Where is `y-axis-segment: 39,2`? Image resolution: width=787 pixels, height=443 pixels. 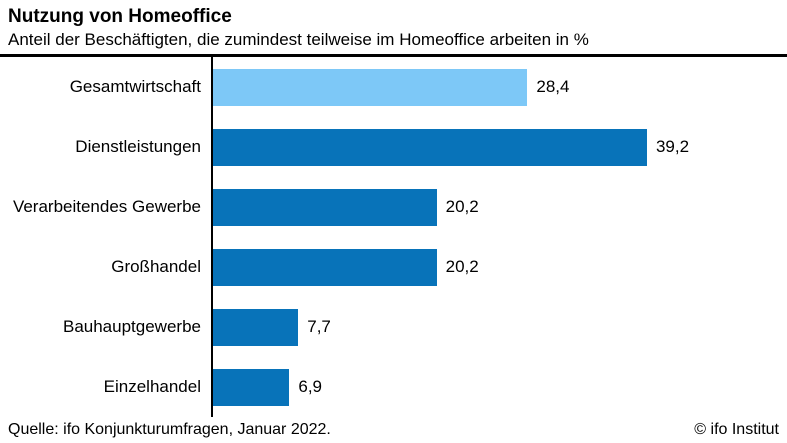 y-axis-segment: 39,2 is located at coordinates (499, 147).